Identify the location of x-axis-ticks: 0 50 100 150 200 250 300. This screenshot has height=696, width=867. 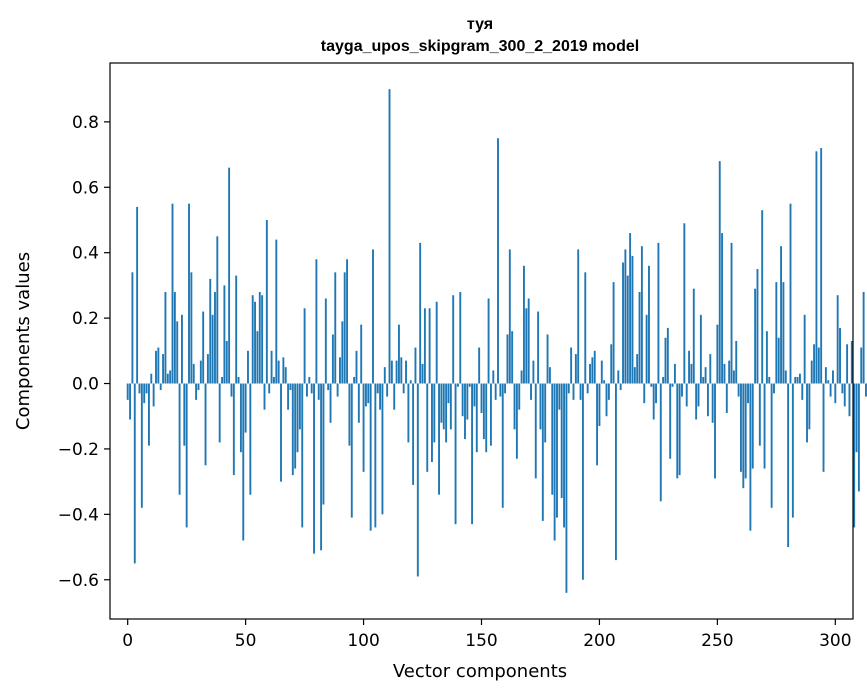
(487, 635).